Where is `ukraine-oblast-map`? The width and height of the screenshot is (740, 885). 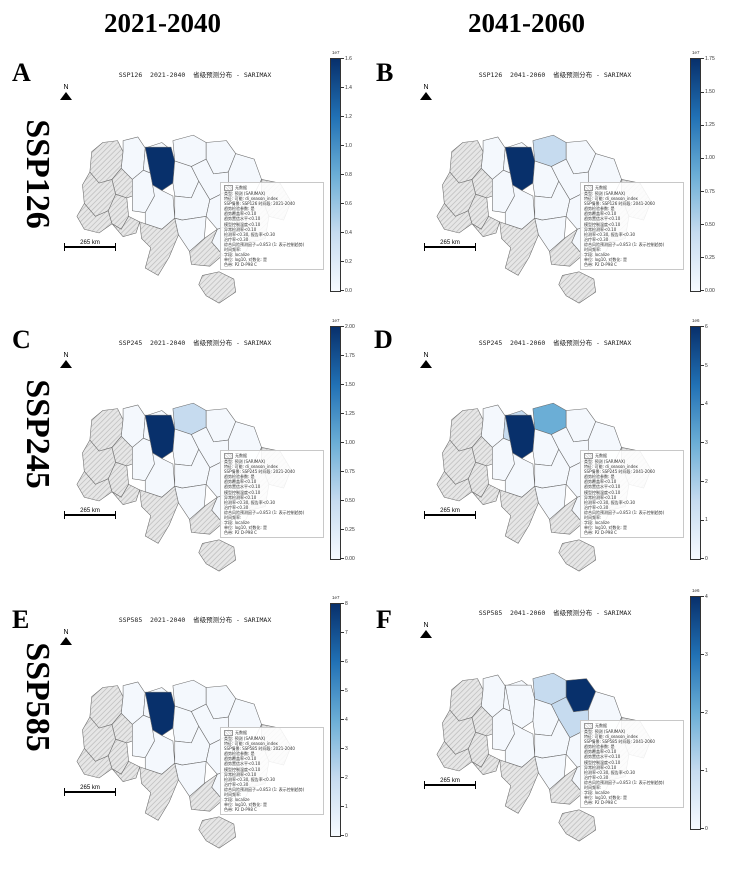
ukraine-oblast-map is located at coordinates (184, 487).